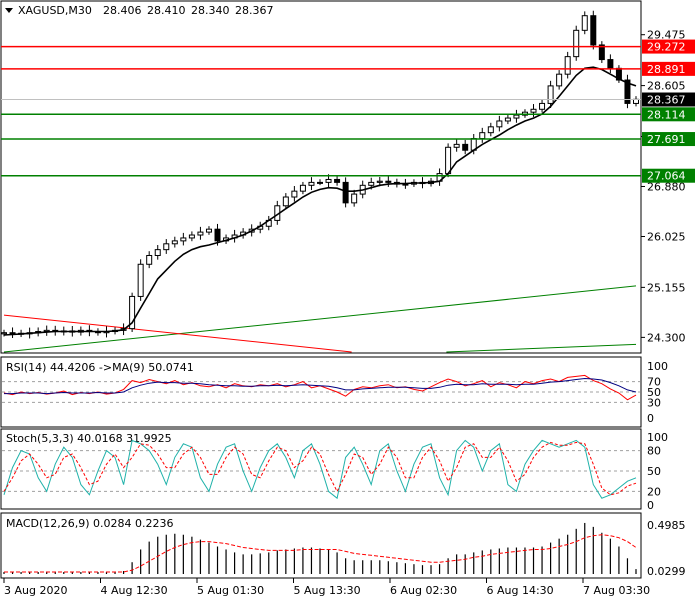  Describe the element at coordinates (616, 590) in the screenshot. I see `time-axis-label: 7 Aug 03:30` at that location.